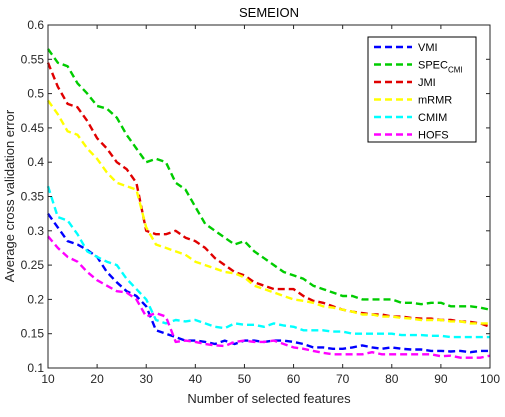 The height and width of the screenshot is (417, 505). Describe the element at coordinates (35, 162) in the screenshot. I see `y-tick-label: 0.4` at that location.